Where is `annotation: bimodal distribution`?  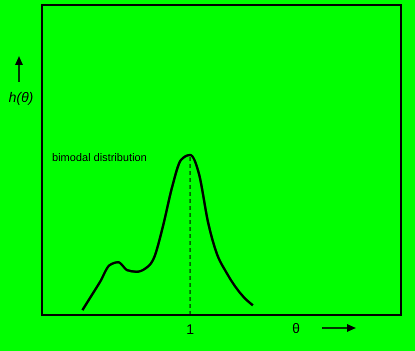 annotation: bimodal distribution is located at coordinates (99, 158).